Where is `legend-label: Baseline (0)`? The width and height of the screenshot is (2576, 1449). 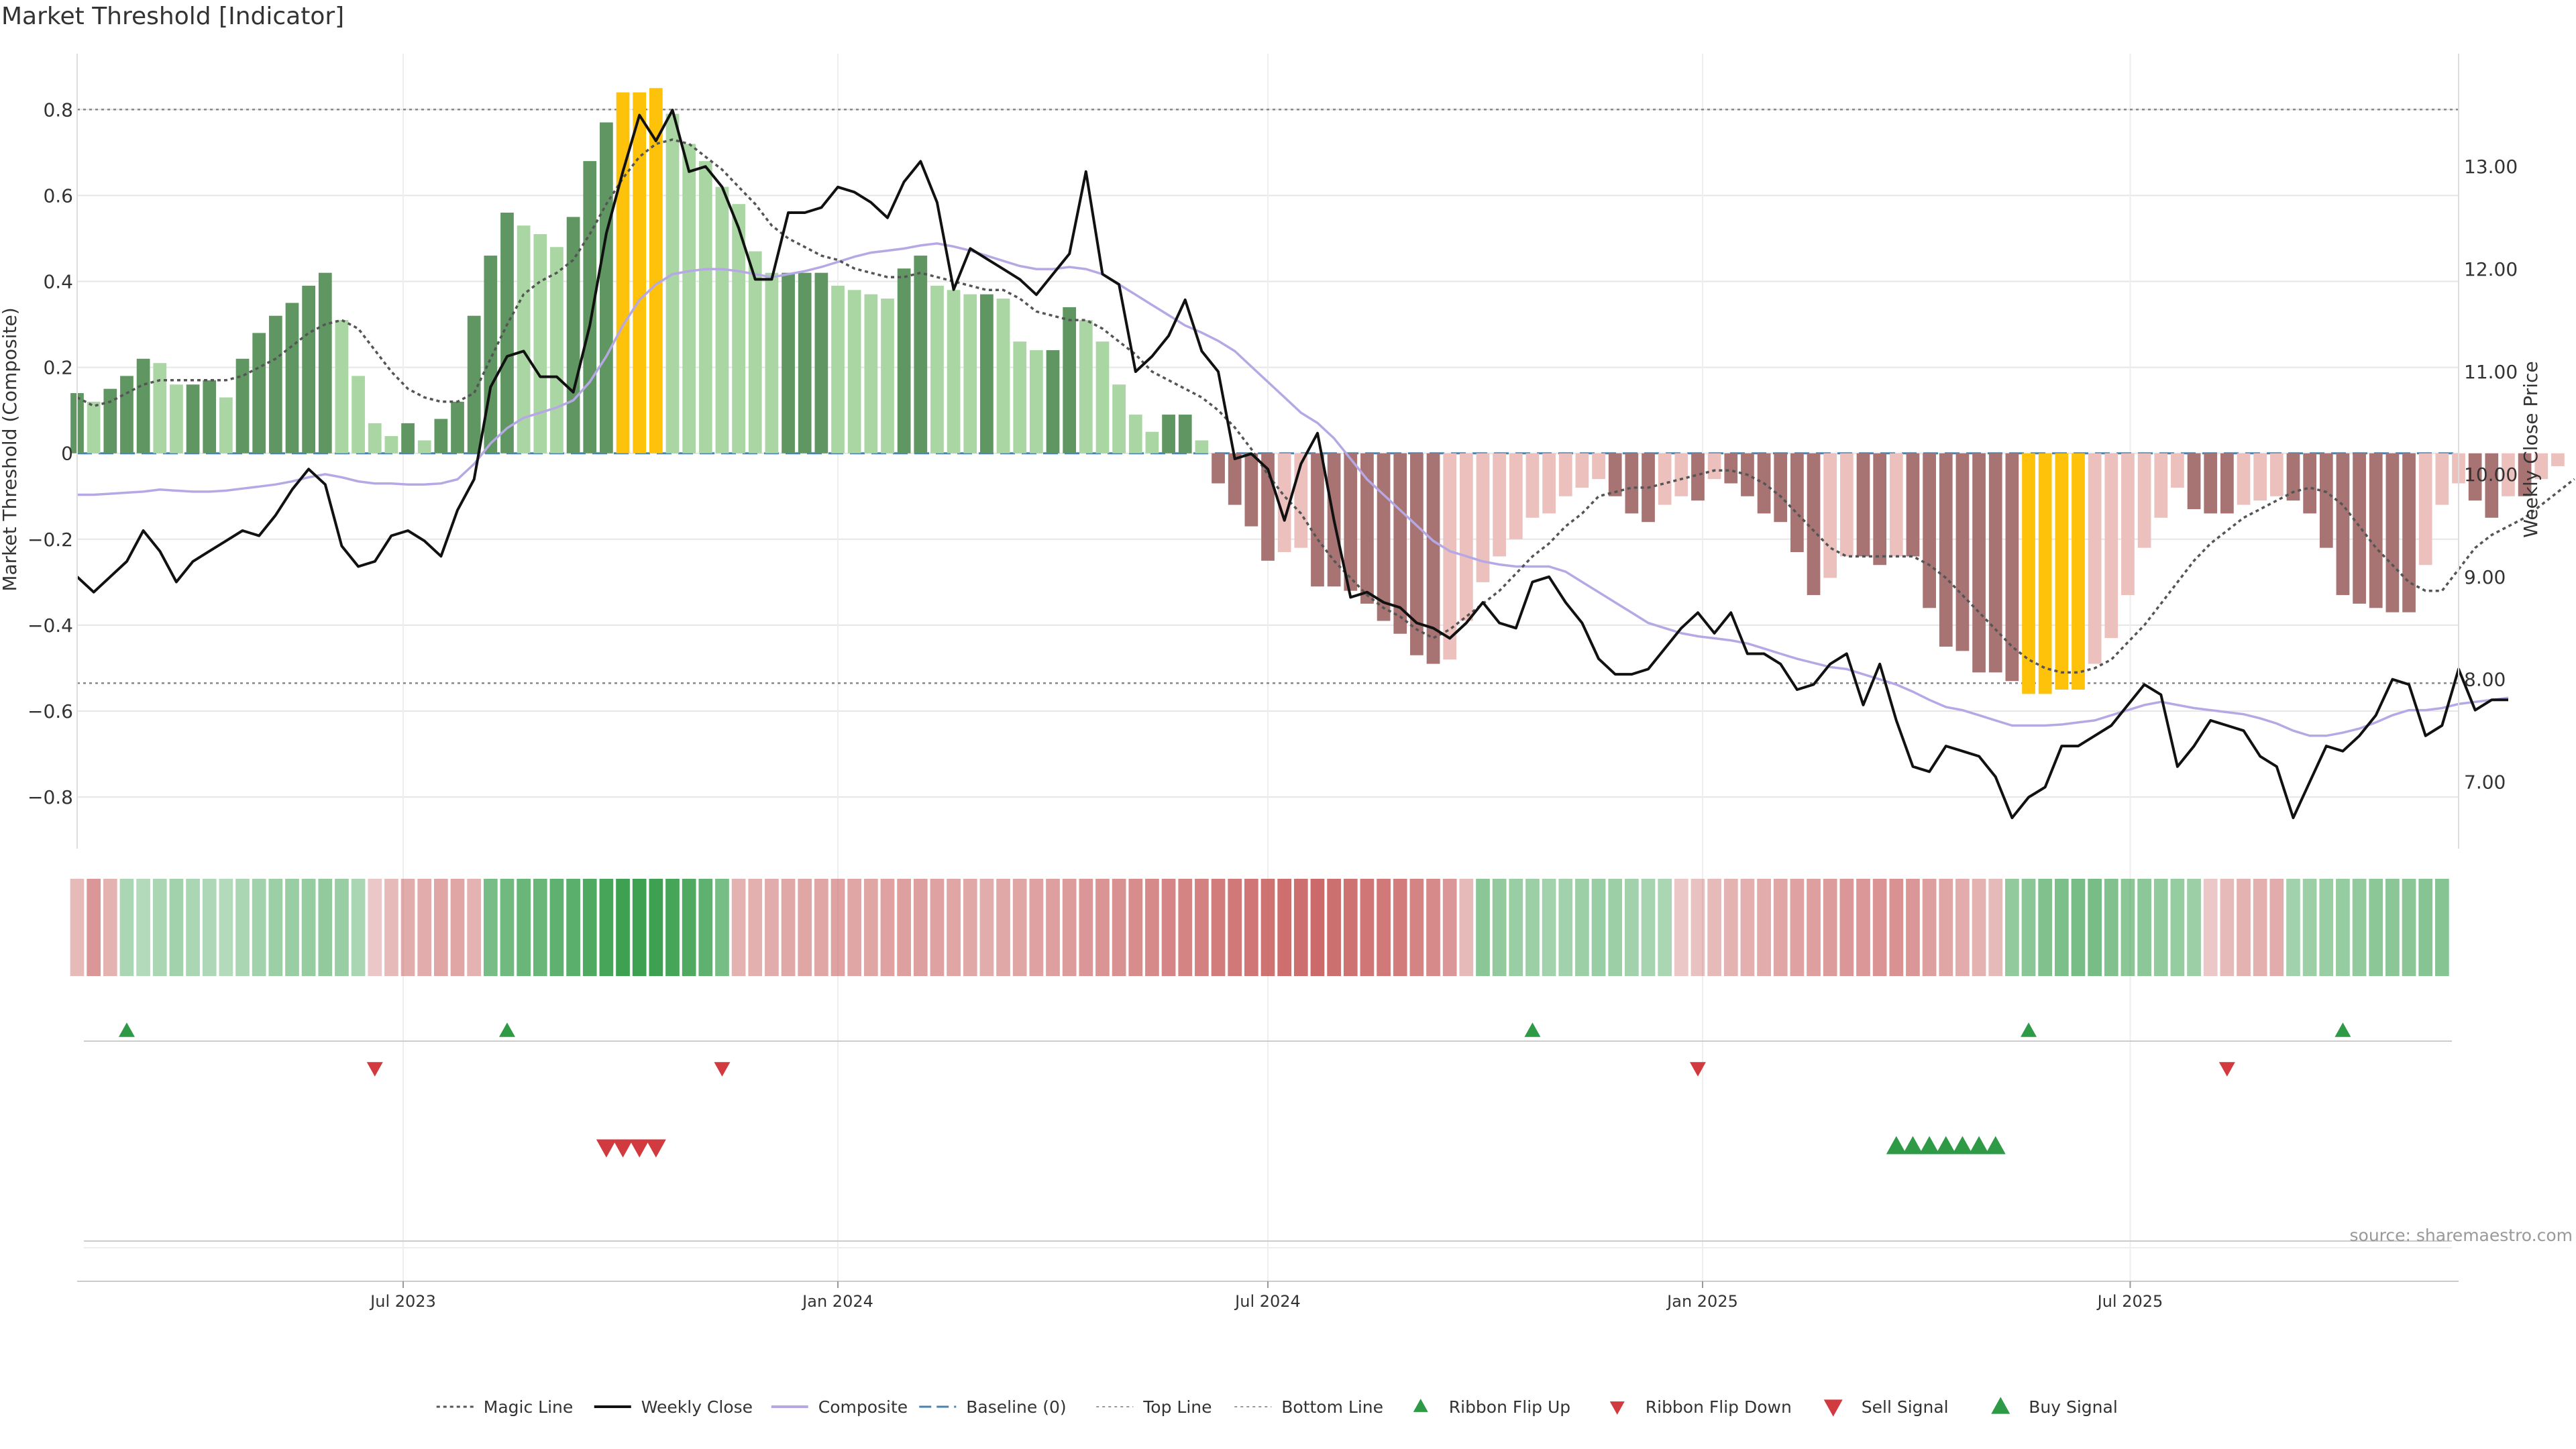 legend-label: Baseline (0) is located at coordinates (1016, 1407).